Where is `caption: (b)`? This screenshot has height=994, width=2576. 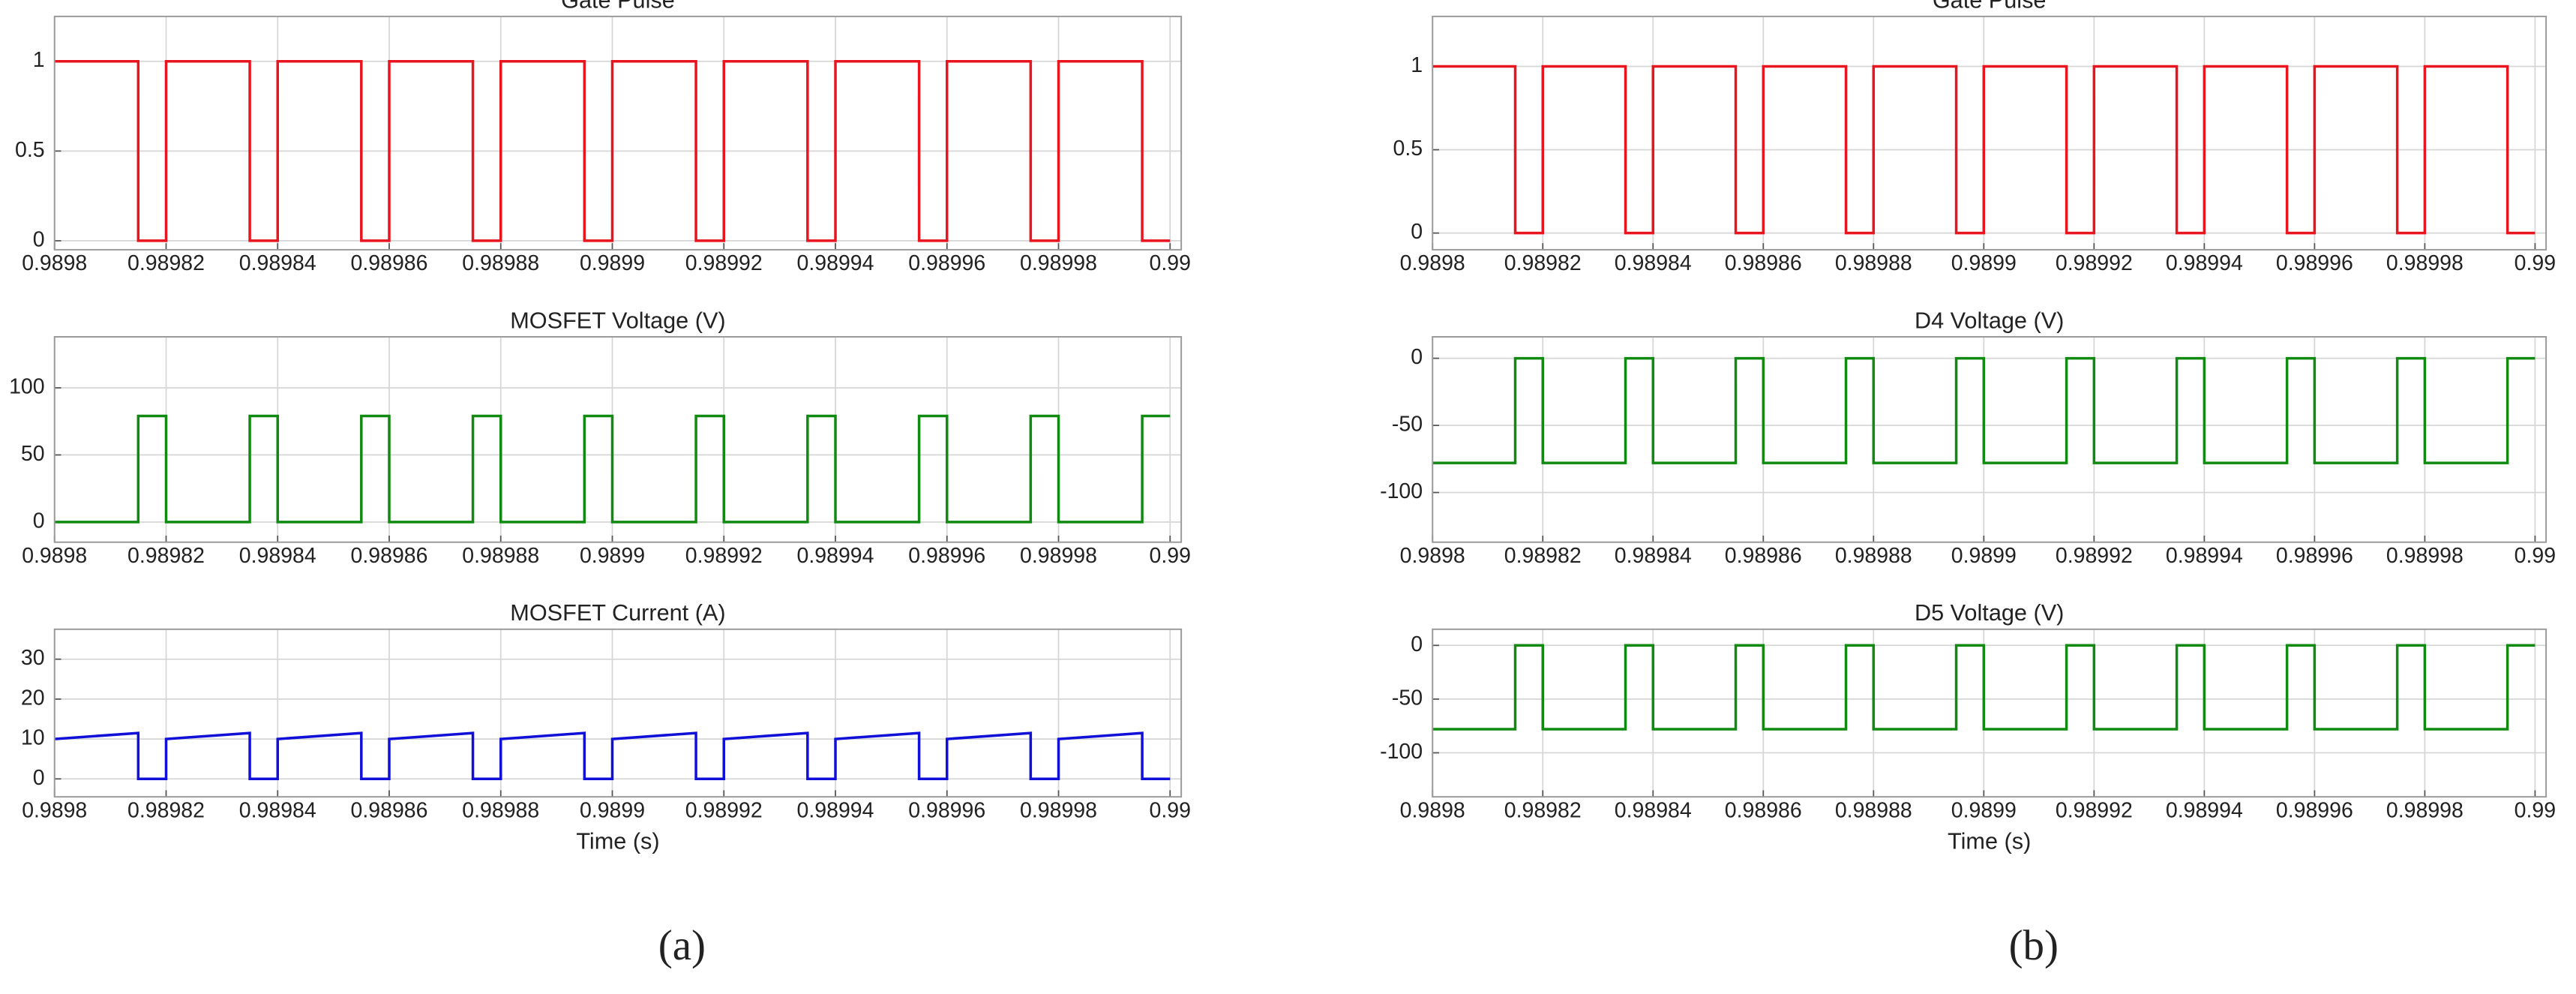
caption: (b) is located at coordinates (2034, 945).